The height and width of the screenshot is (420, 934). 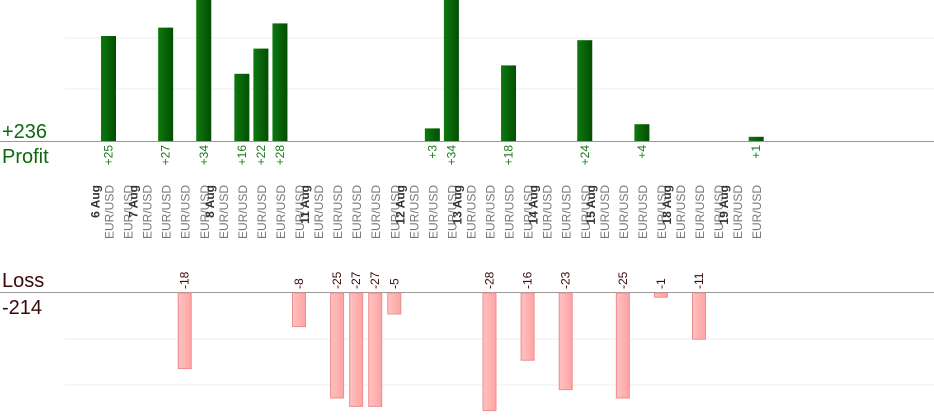 What do you see at coordinates (724, 205) in the screenshot?
I see `date-label: 19 Aug` at bounding box center [724, 205].